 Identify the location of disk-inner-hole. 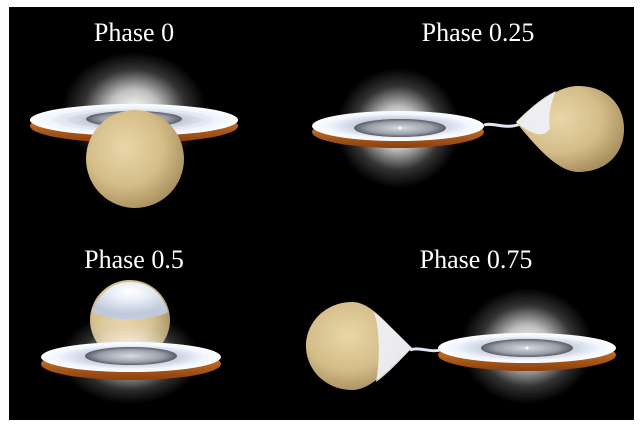
(131, 356).